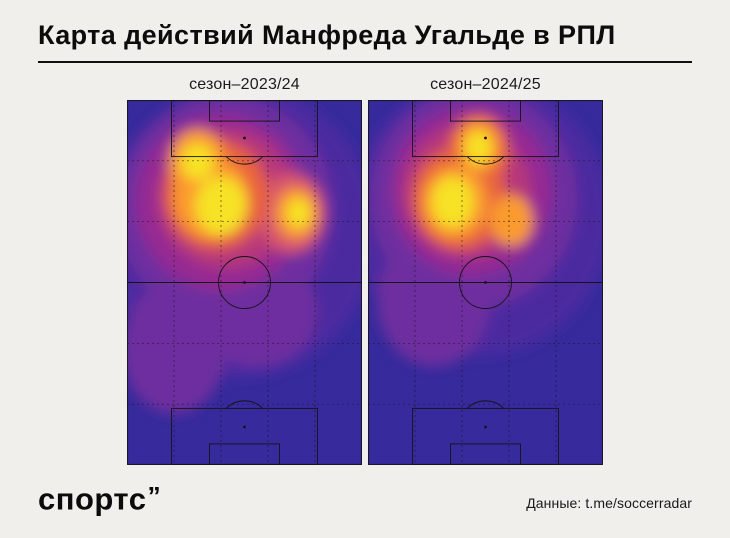  What do you see at coordinates (327, 35) in the screenshot?
I see `page-title: Карта действий Манфреда Угальде в РПЛ` at bounding box center [327, 35].